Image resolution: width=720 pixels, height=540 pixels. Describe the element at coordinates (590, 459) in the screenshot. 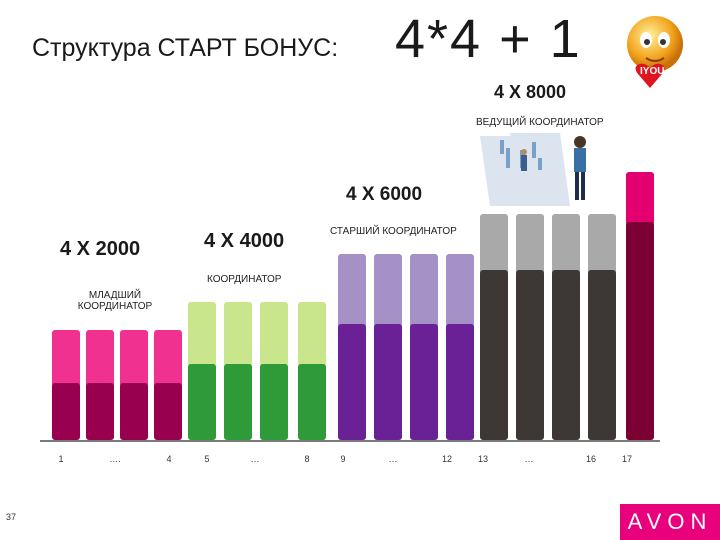

I see `tick-label: 16` at that location.